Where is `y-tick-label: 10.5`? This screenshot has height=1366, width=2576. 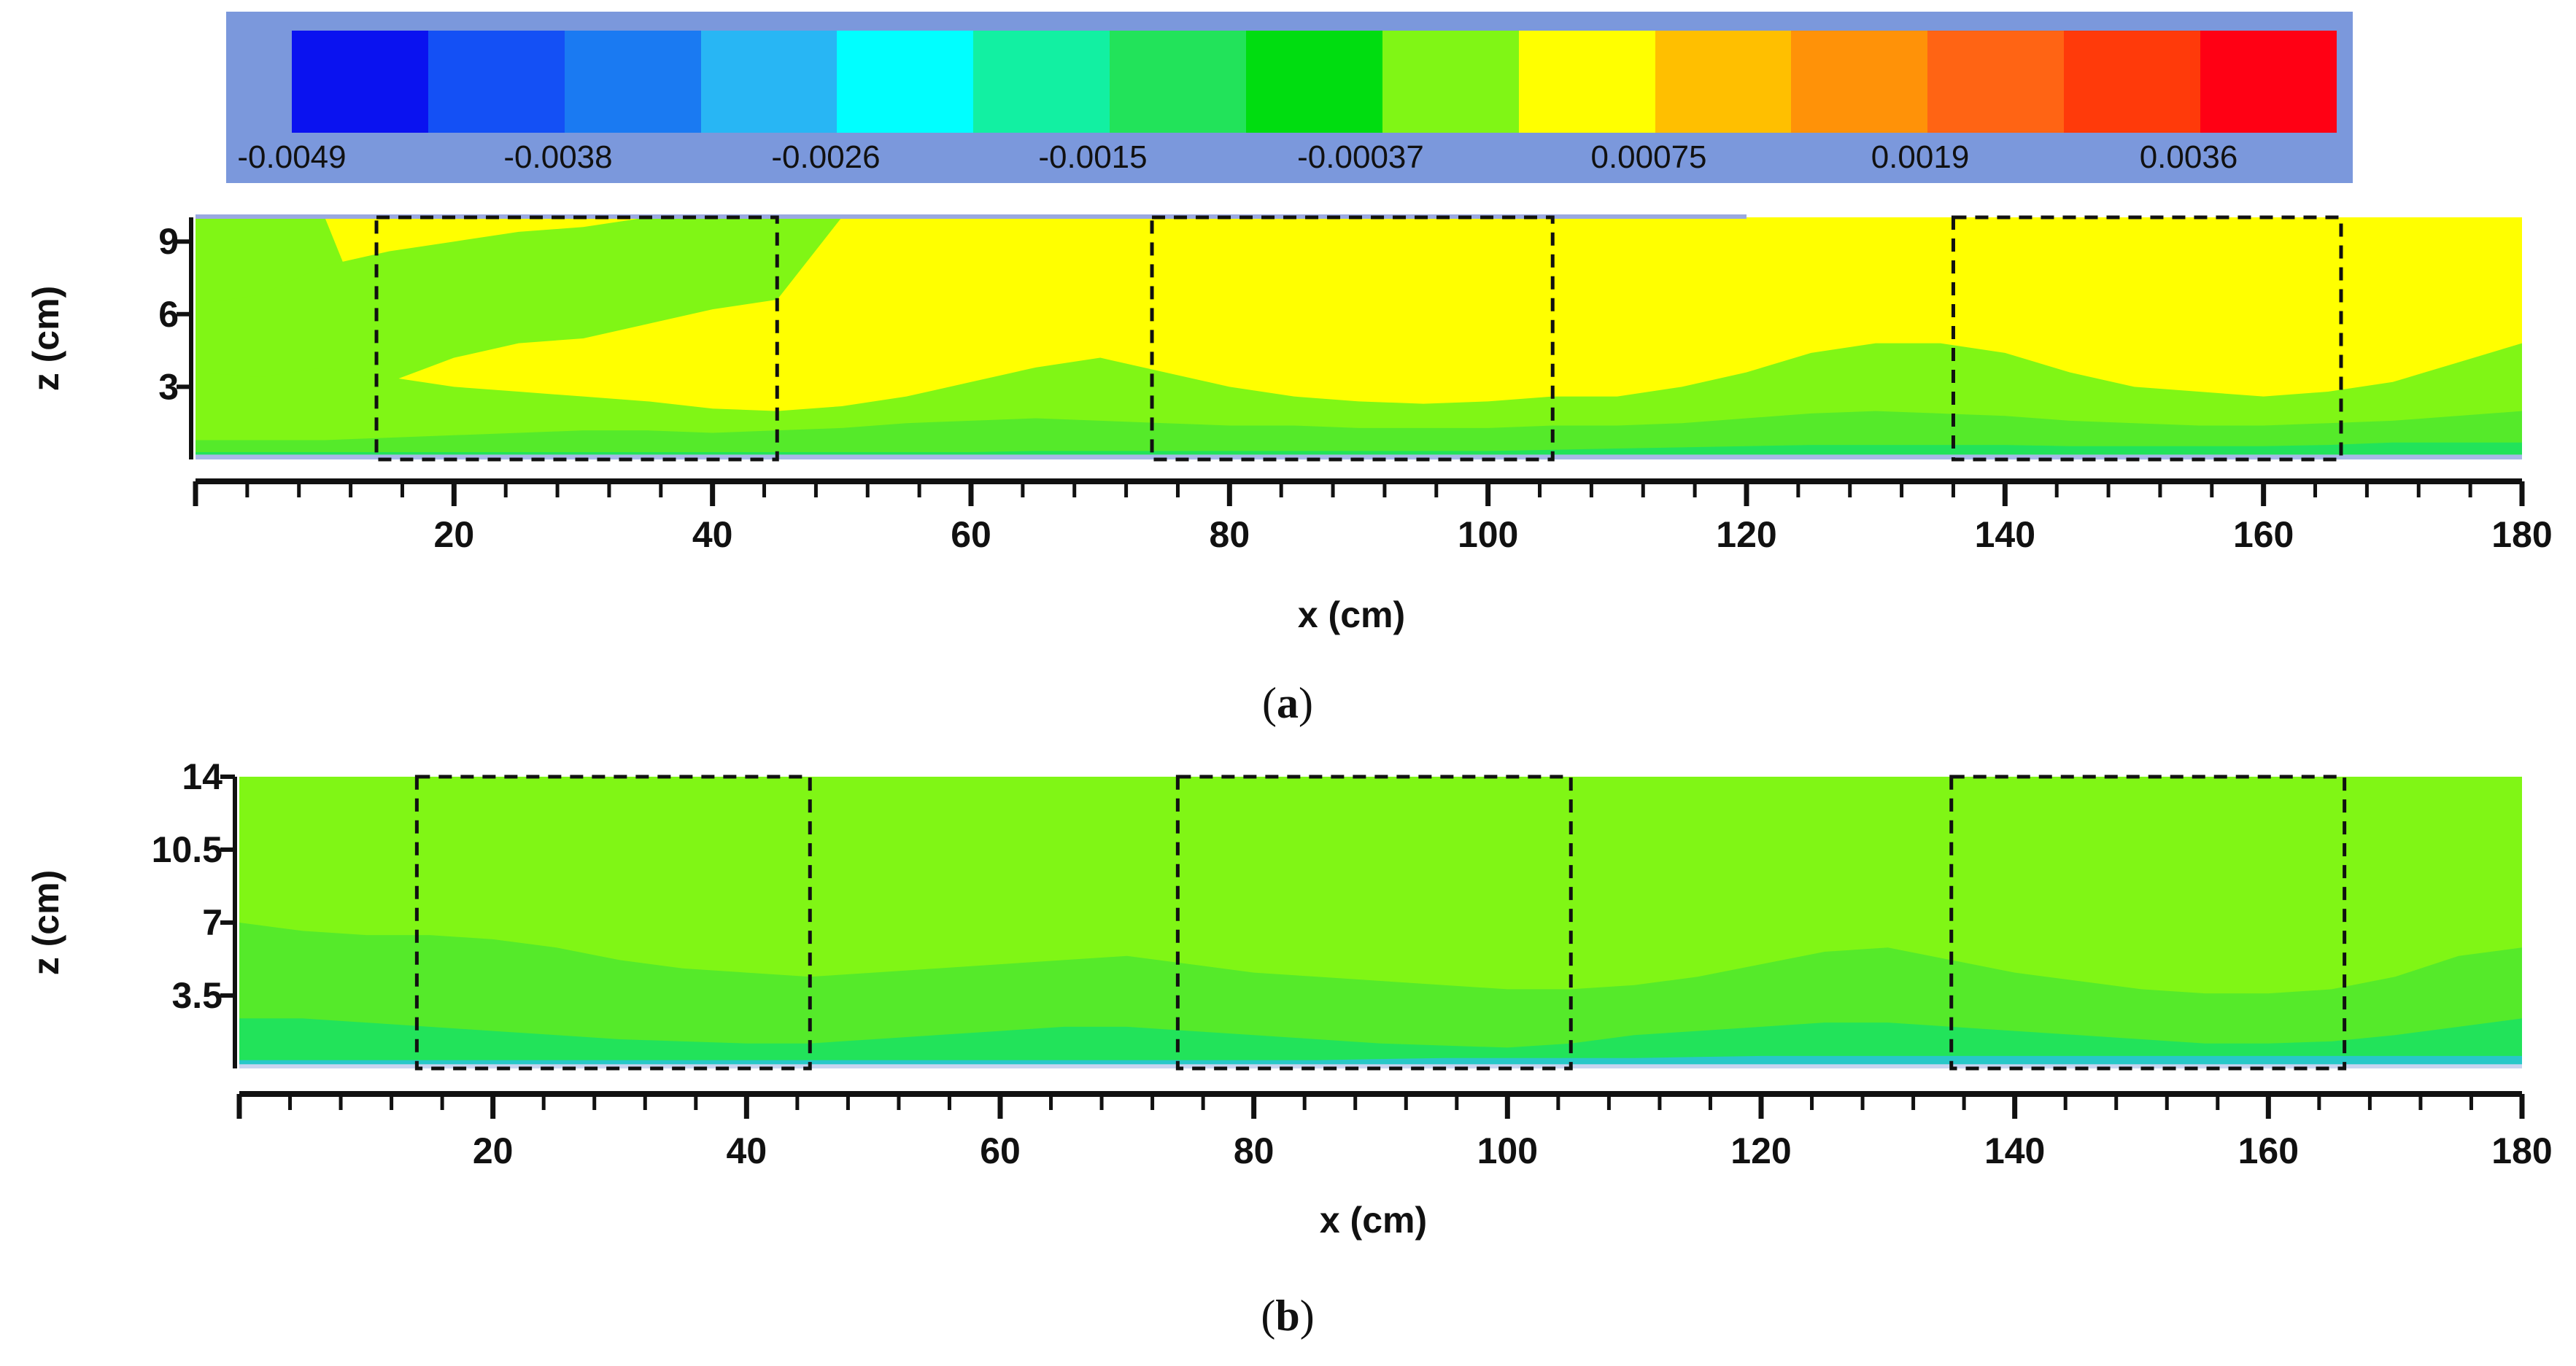 y-tick-label: 10.5 is located at coordinates (187, 850).